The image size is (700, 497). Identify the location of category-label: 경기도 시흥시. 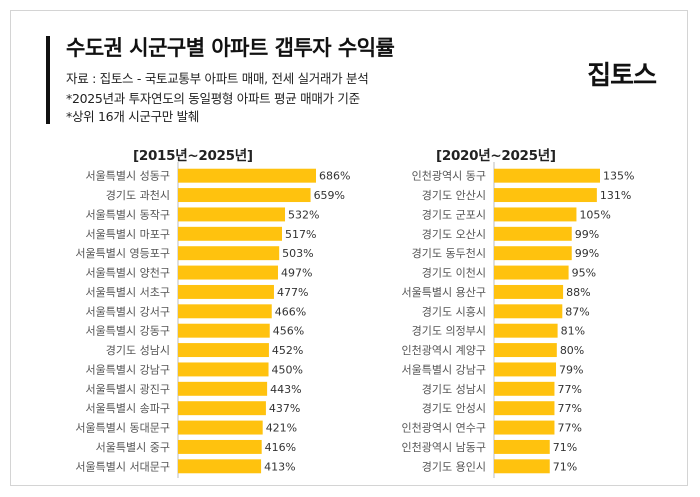
(454, 311).